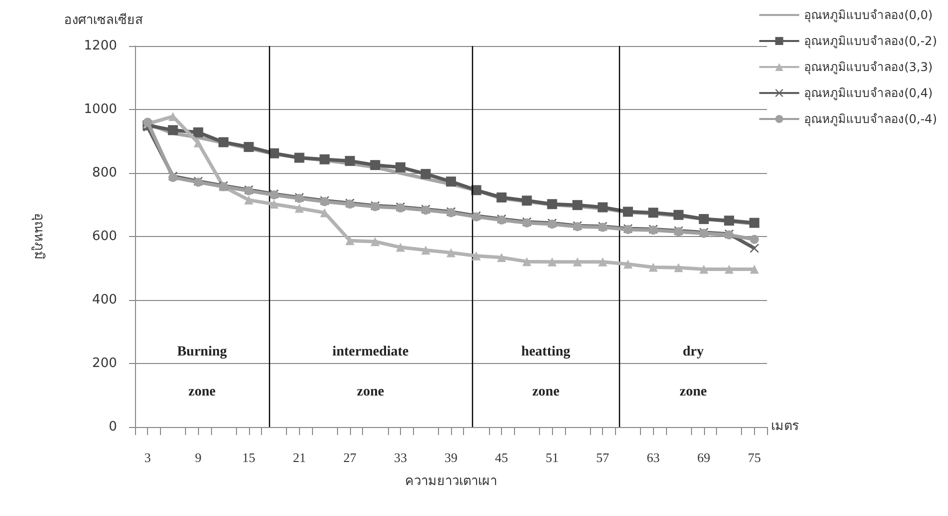  Describe the element at coordinates (249, 457) in the screenshot. I see `x-tick-label: 15` at that location.